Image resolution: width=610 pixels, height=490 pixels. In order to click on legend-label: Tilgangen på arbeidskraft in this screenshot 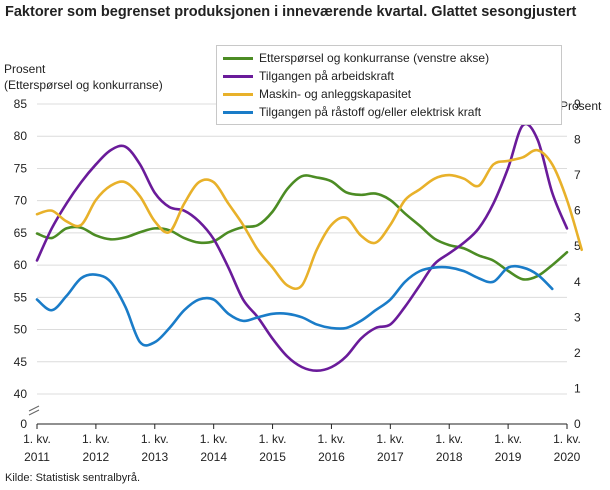, I will do `click(326, 76)`.